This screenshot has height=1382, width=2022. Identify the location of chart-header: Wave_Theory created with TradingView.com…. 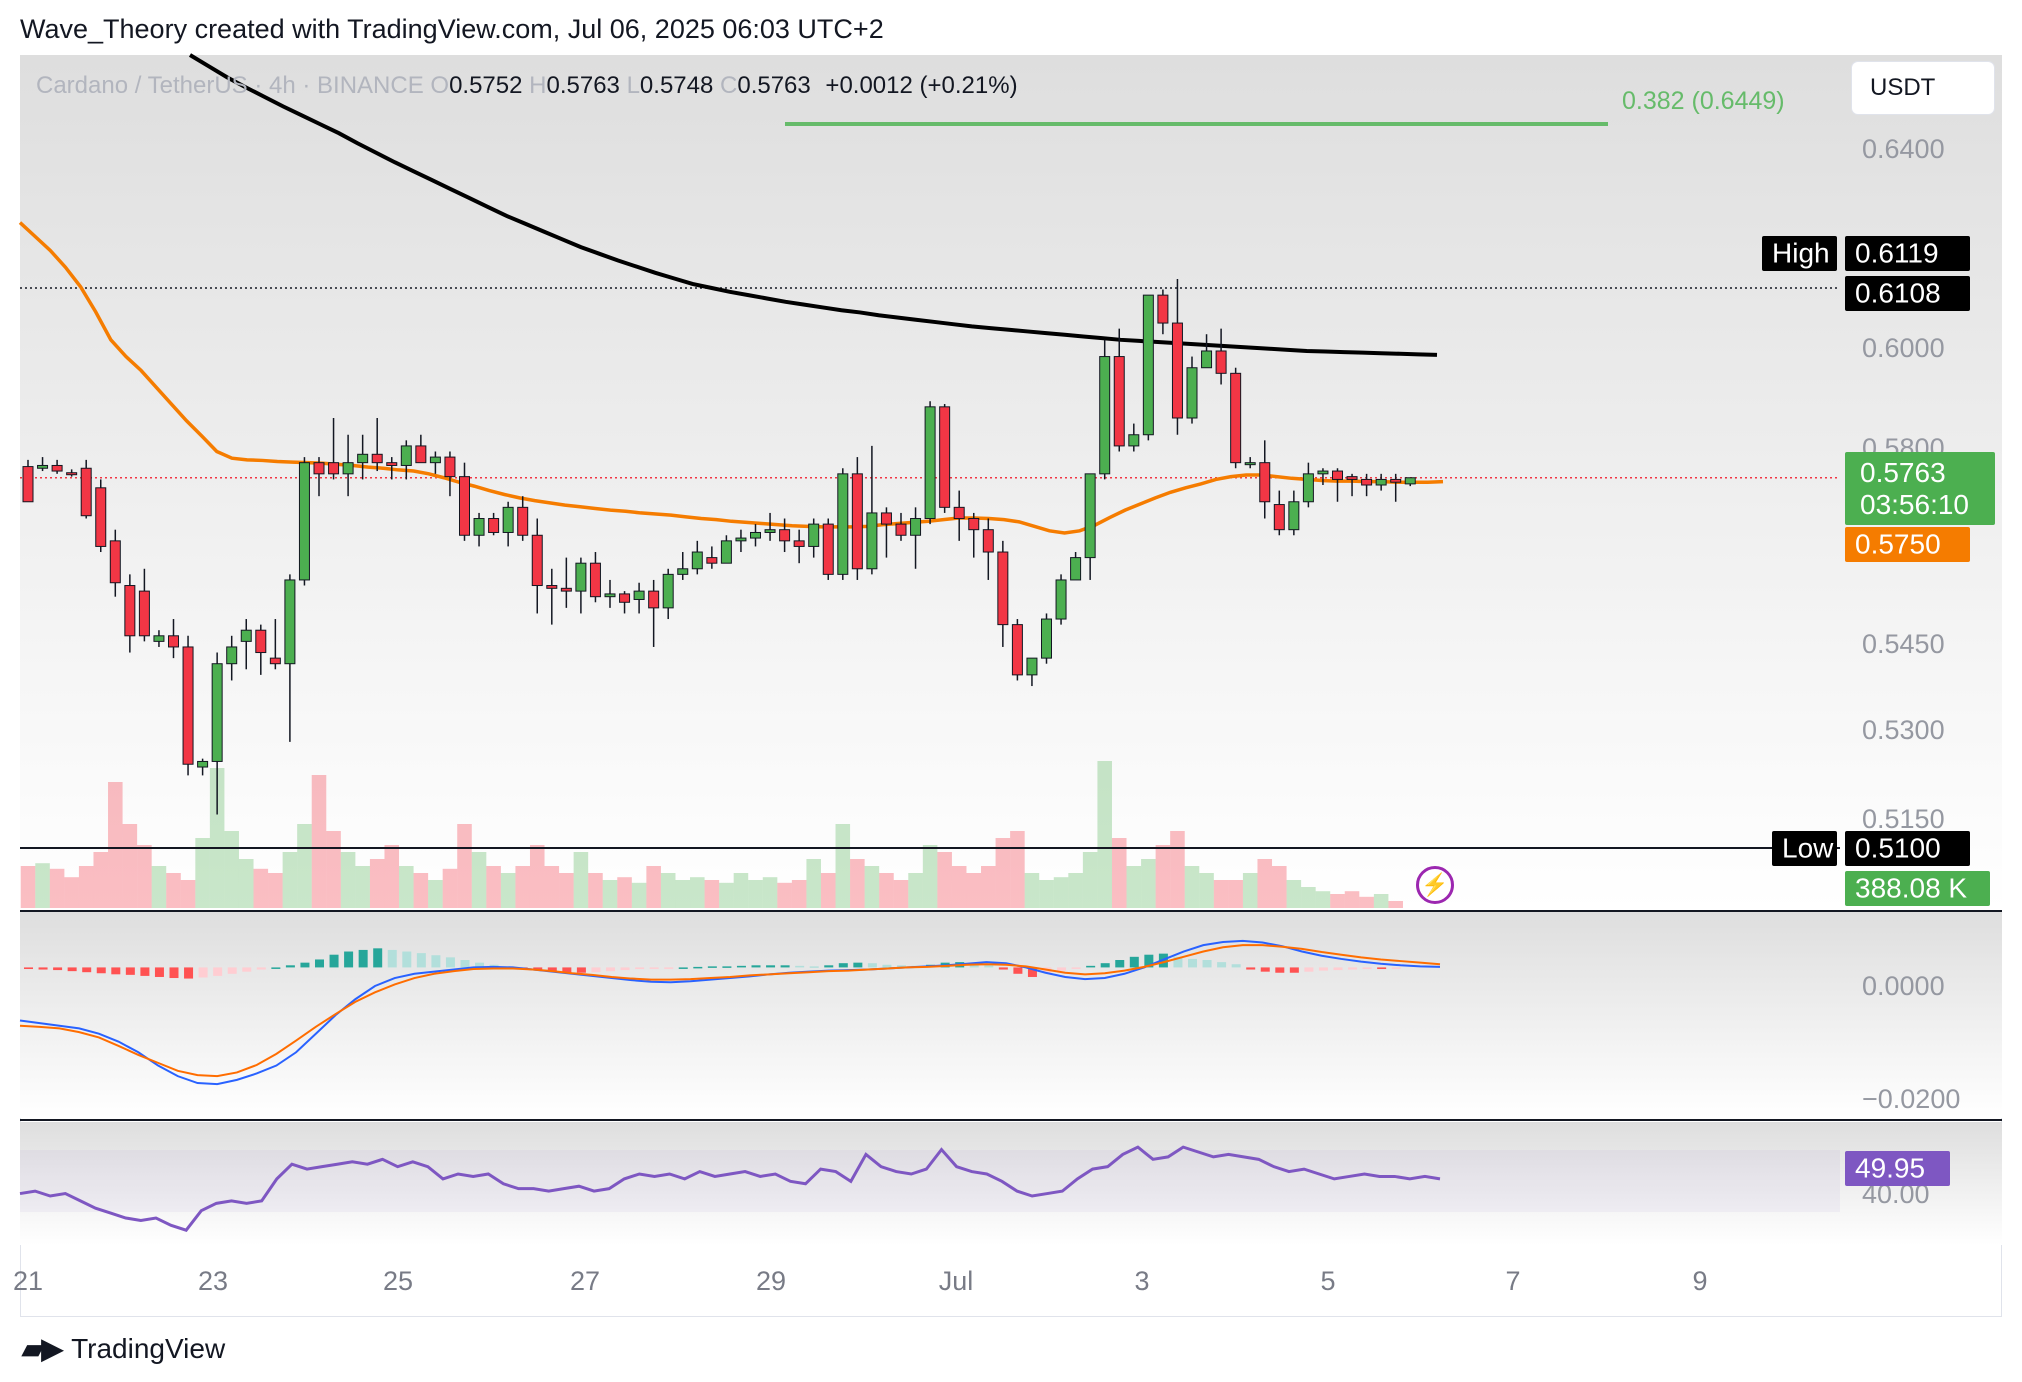
(452, 29).